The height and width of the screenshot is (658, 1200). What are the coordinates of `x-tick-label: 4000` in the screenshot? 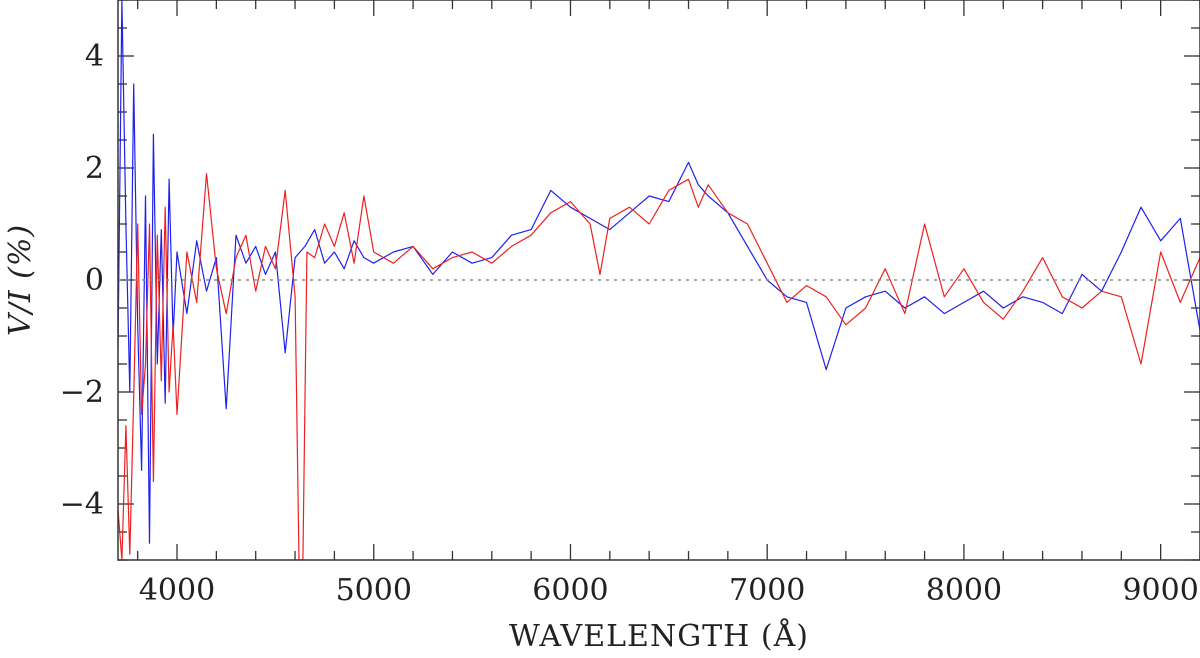 It's located at (177, 590).